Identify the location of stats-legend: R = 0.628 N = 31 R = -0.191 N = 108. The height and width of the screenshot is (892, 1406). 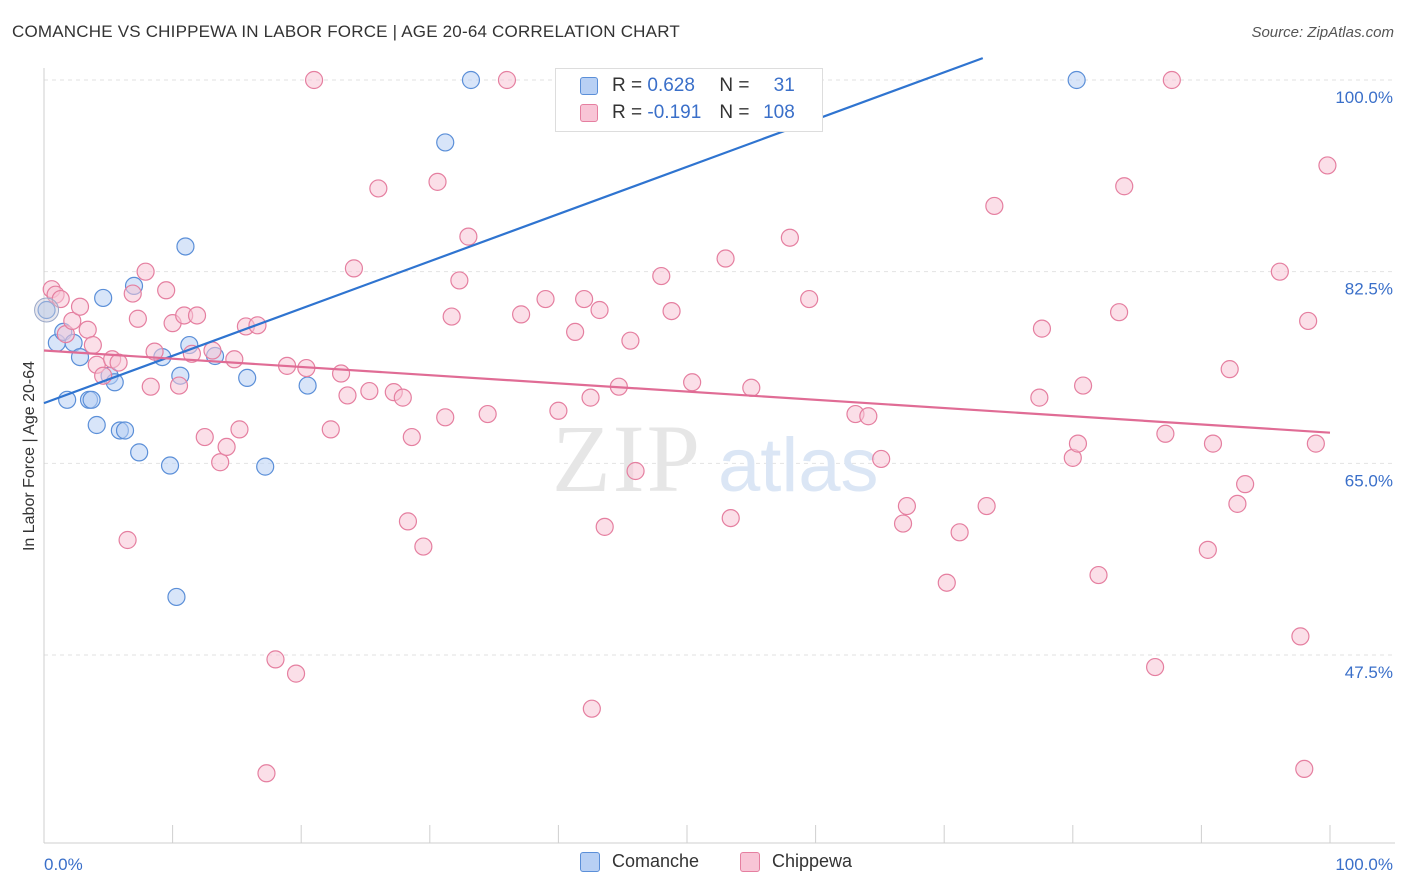
(689, 100).